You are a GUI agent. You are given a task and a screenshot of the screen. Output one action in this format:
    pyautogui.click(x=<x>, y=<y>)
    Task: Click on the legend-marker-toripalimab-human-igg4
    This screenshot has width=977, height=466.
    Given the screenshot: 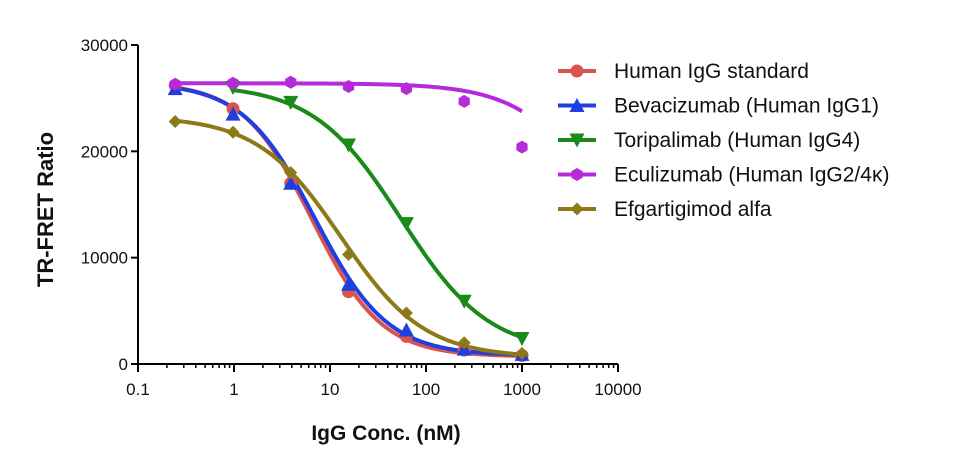 What is the action you would take?
    pyautogui.click(x=577, y=140)
    